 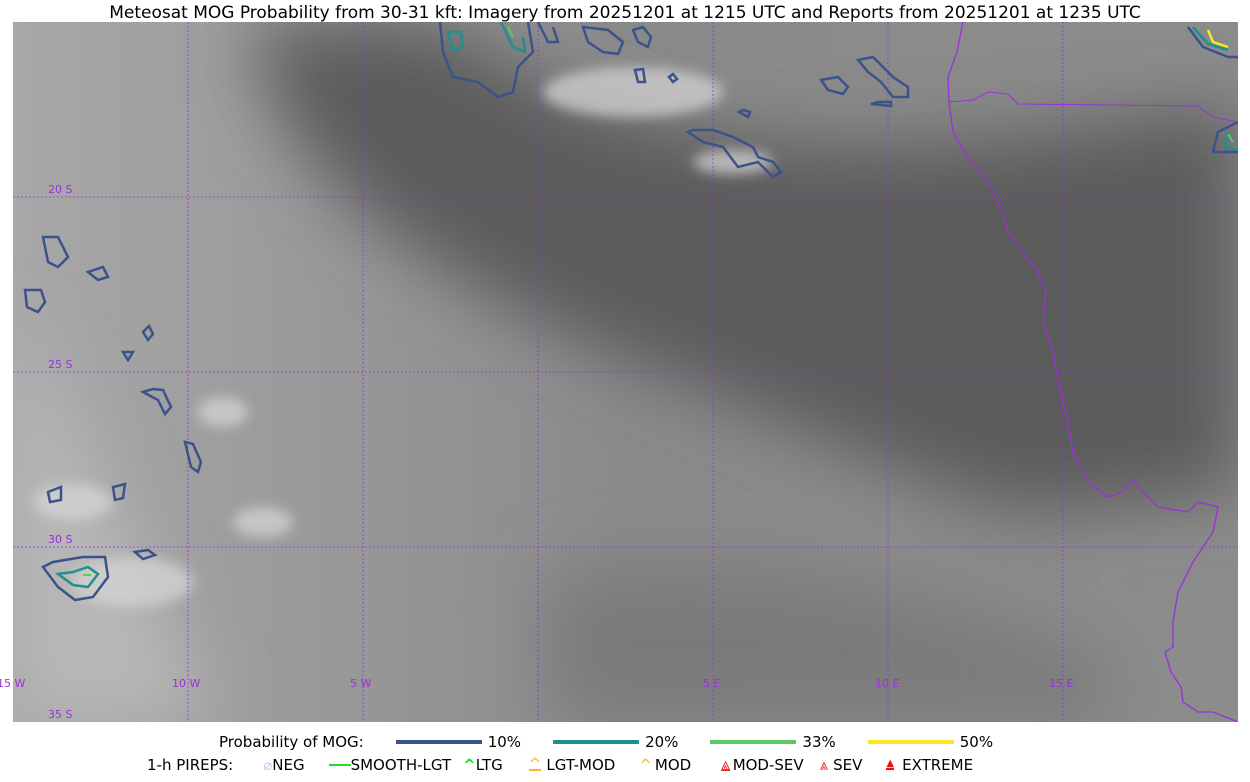 I want to click on probability-legend-title: Probability of MOG:, so click(x=291, y=742).